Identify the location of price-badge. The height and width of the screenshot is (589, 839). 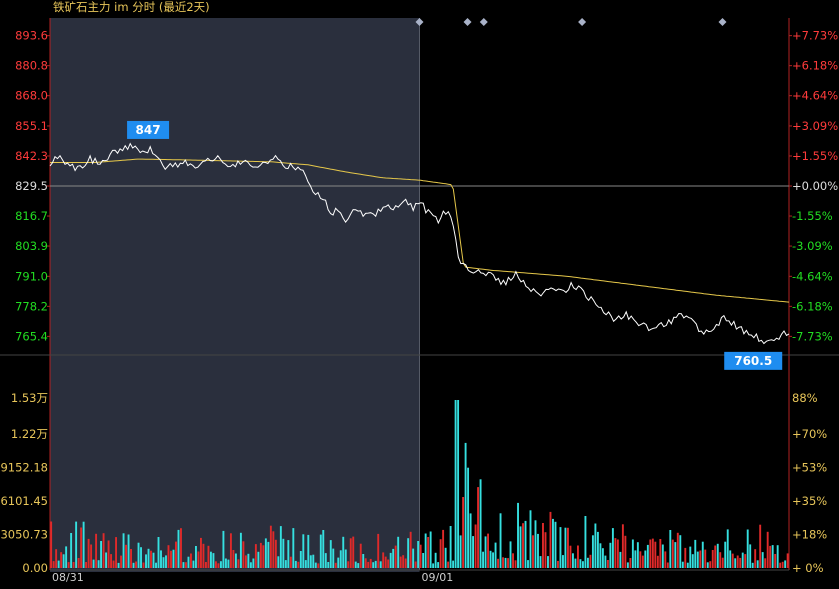
(148, 129).